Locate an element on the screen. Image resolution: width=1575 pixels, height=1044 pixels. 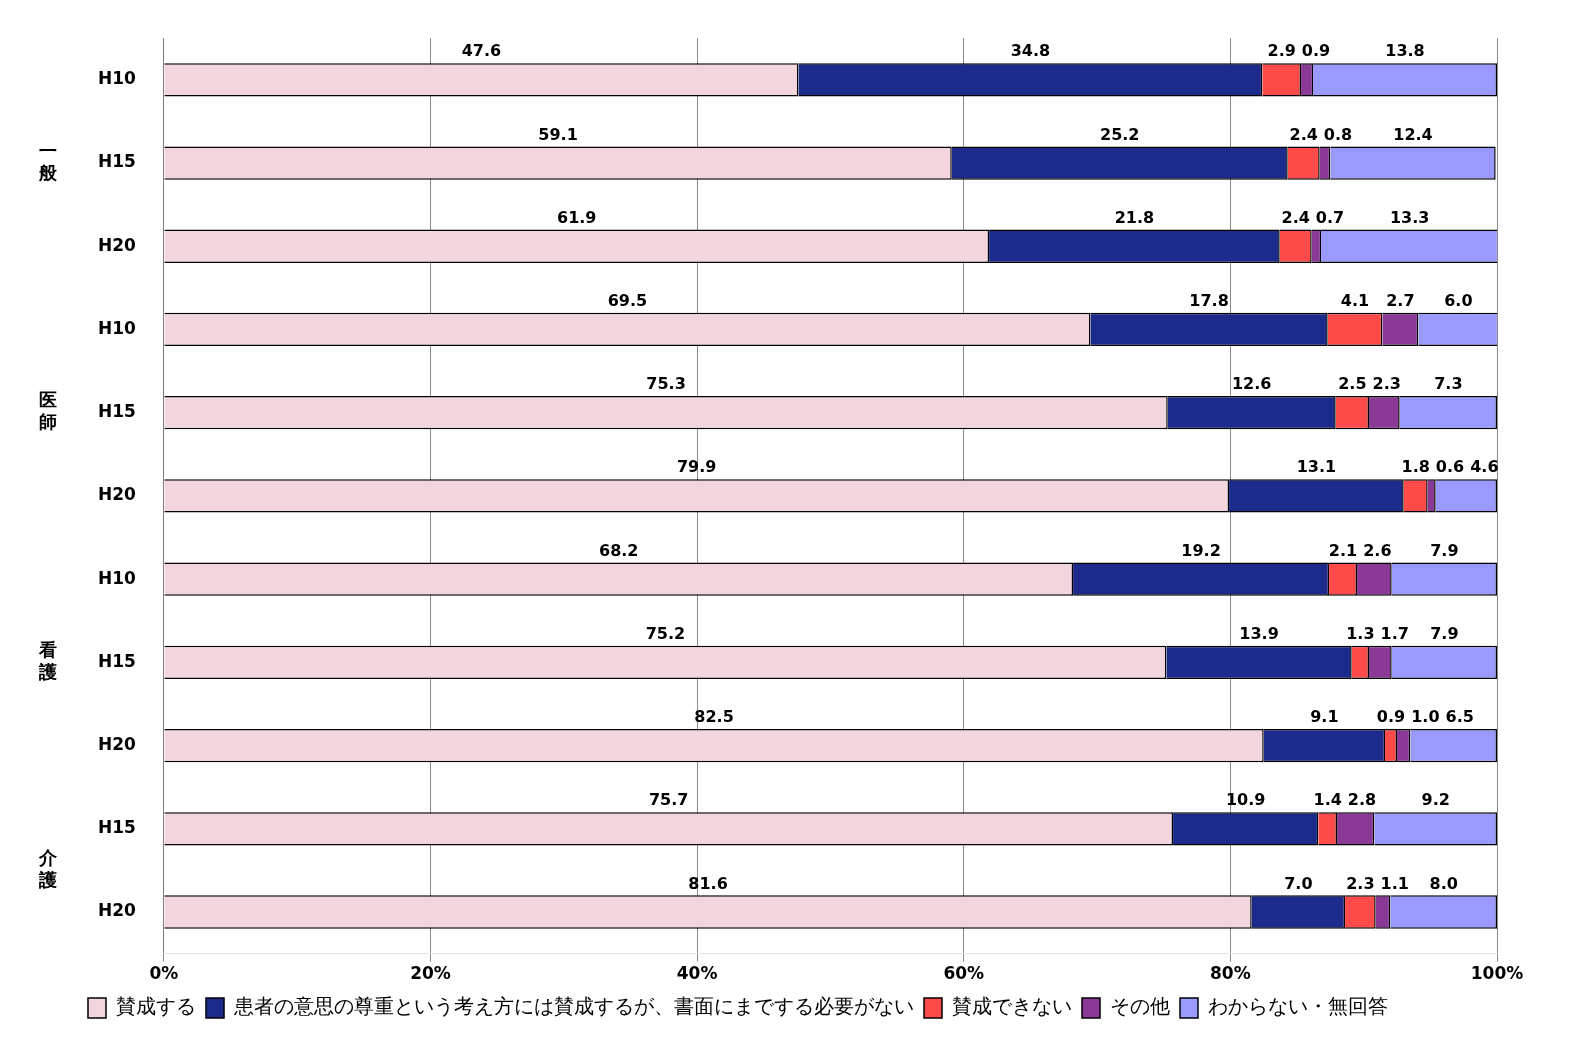
data-label: 1.8 is located at coordinates (1415, 467).